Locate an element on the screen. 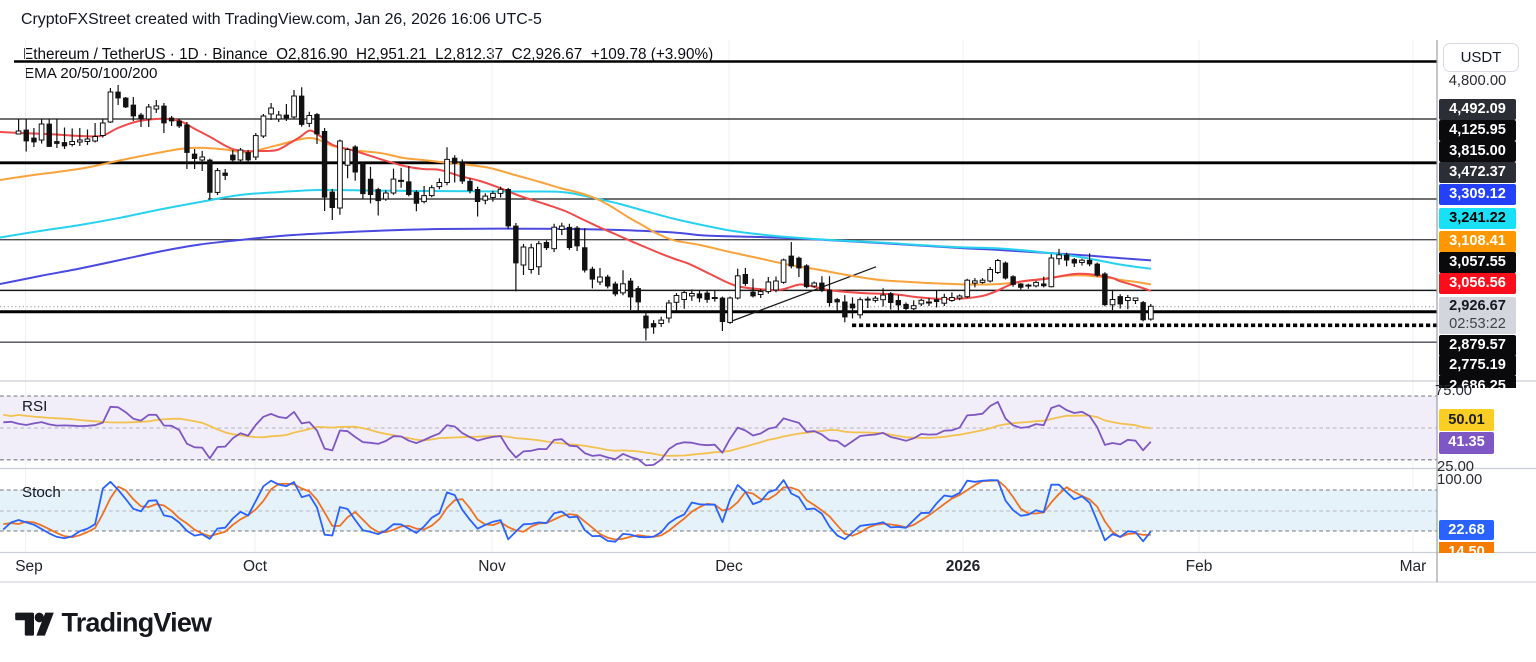 The image size is (1536, 662). svg-text: TradingView is located at coordinates (138, 623).